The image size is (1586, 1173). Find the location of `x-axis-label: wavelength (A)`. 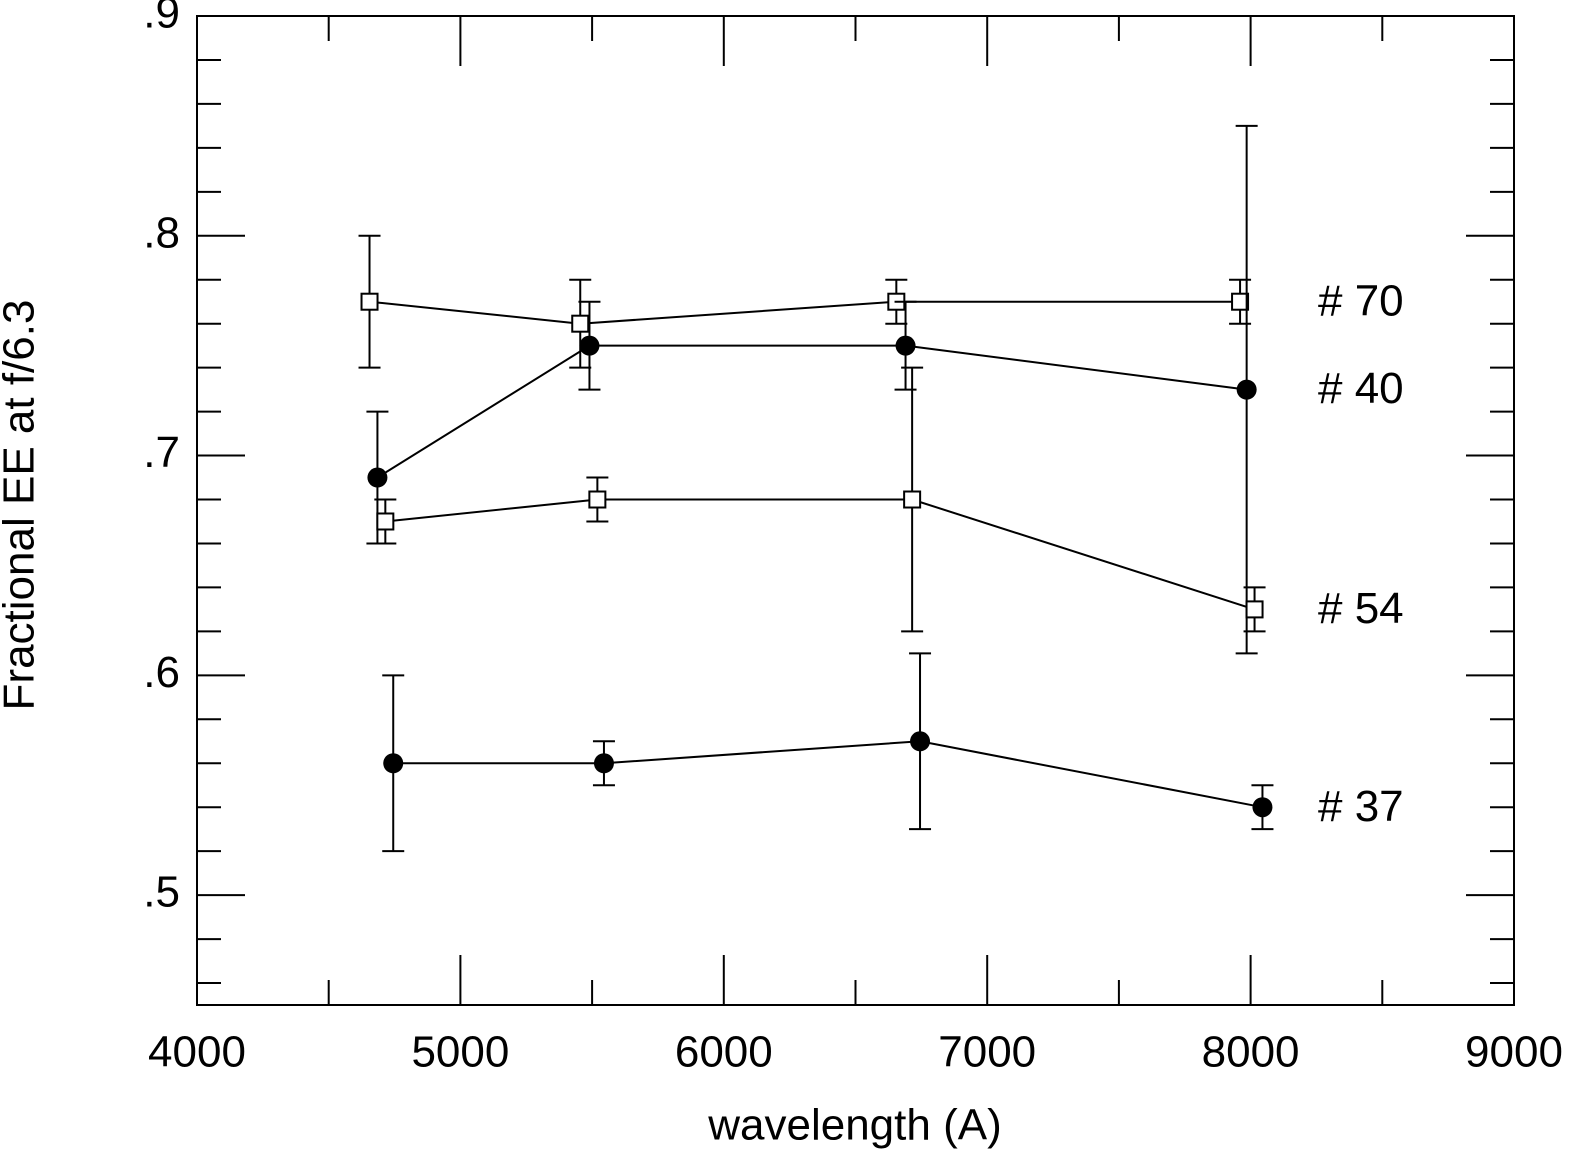

x-axis-label: wavelength (A) is located at coordinates (854, 1125).